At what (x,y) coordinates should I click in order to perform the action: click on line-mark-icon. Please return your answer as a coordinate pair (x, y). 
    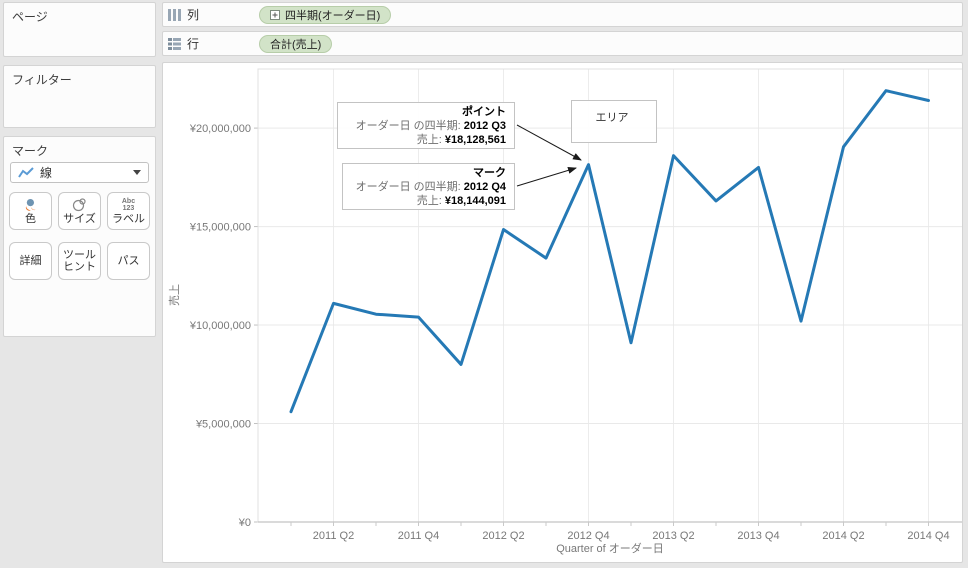
    Looking at the image, I should click on (26, 172).